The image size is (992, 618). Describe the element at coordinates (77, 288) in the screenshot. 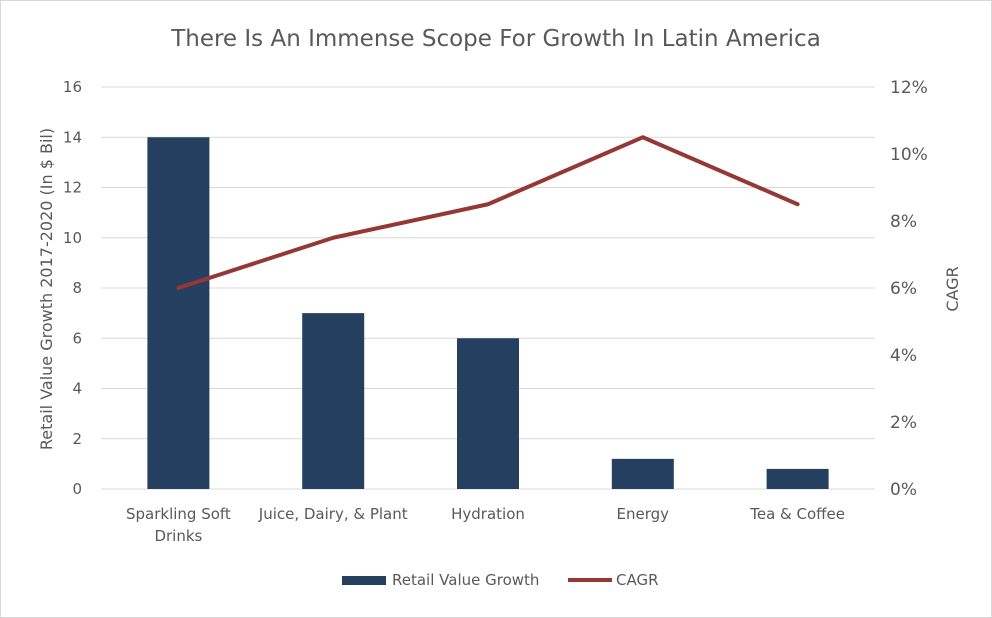

I see `left-axis-tick-label: 8` at that location.